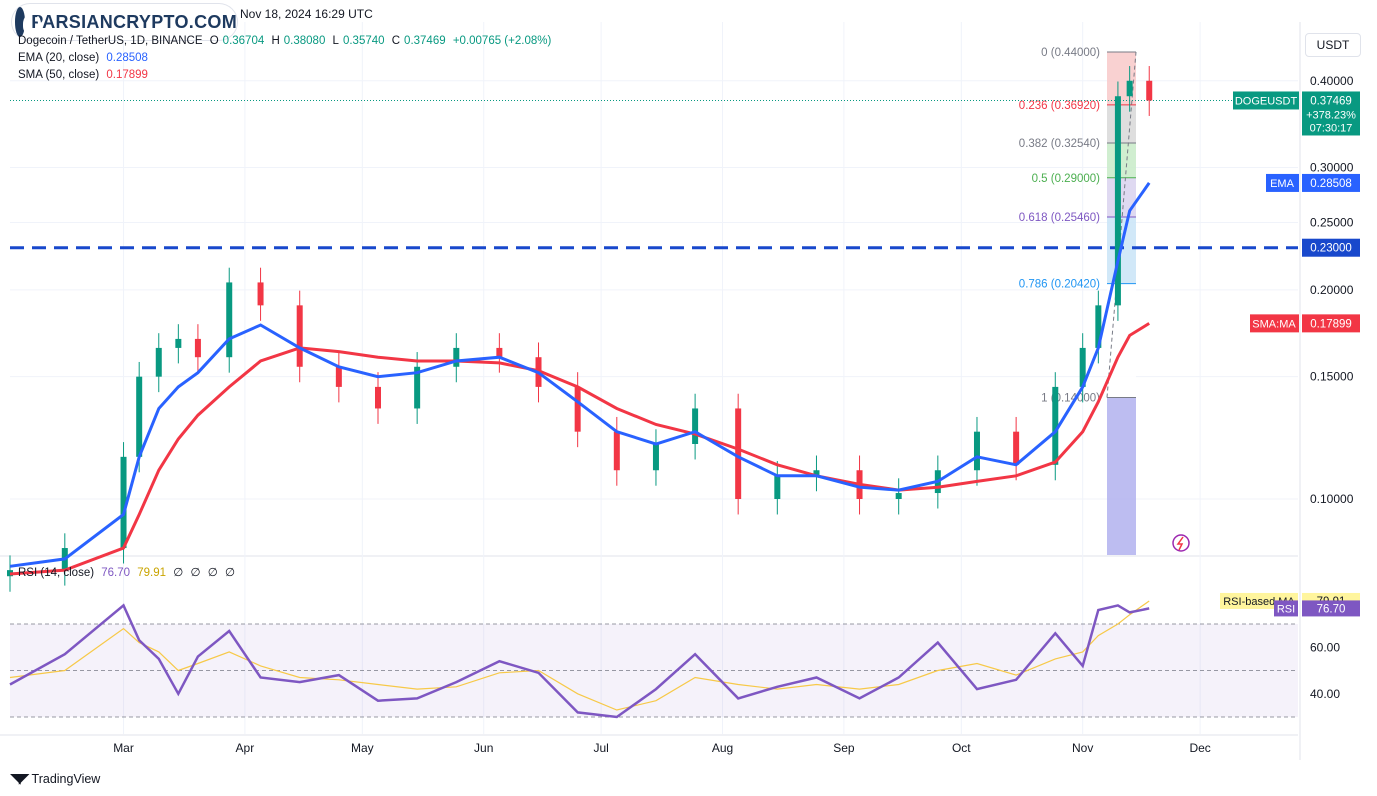 This screenshot has width=1377, height=796. What do you see at coordinates (59, 58) in the screenshot?
I see `ema-label: EMA (20, close)` at bounding box center [59, 58].